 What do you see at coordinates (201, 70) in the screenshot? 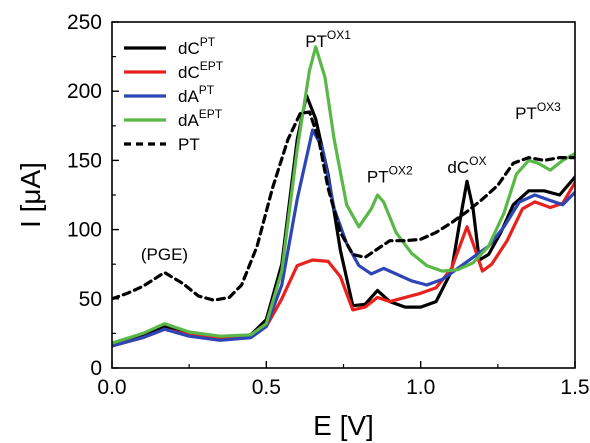
I see `legend-label: dCEPT` at bounding box center [201, 70].